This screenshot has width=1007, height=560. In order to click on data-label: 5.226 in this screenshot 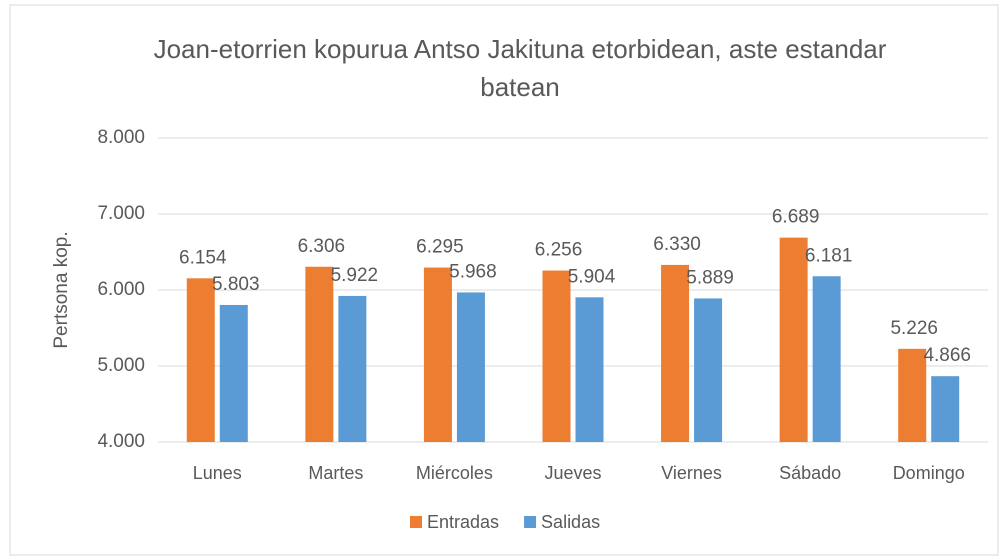, I will do `click(914, 328)`.